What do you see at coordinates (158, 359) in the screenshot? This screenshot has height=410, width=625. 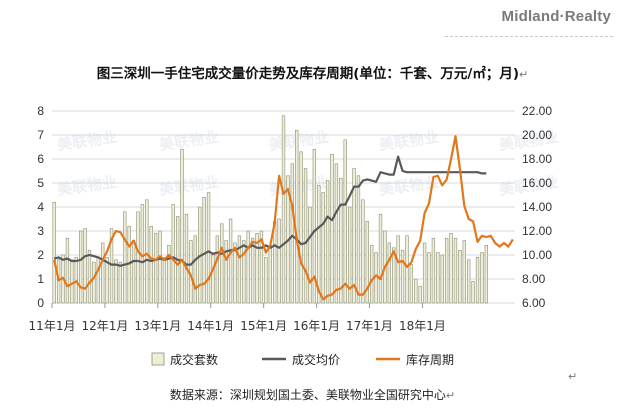 I see `legend-swatch-transactions` at bounding box center [158, 359].